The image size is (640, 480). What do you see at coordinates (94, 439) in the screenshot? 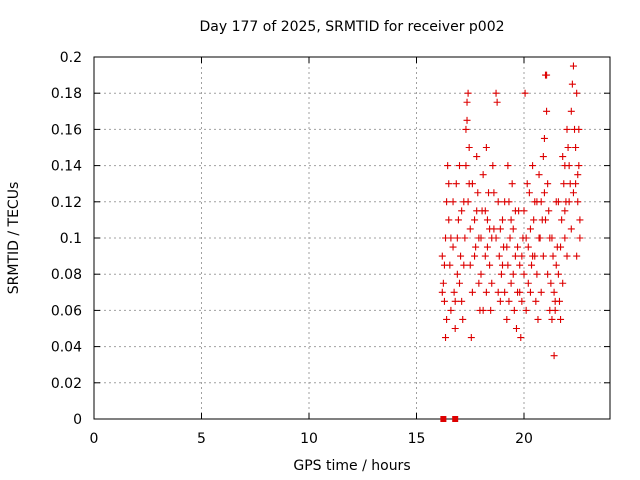
I see `x-tick-label: 0` at bounding box center [94, 439].